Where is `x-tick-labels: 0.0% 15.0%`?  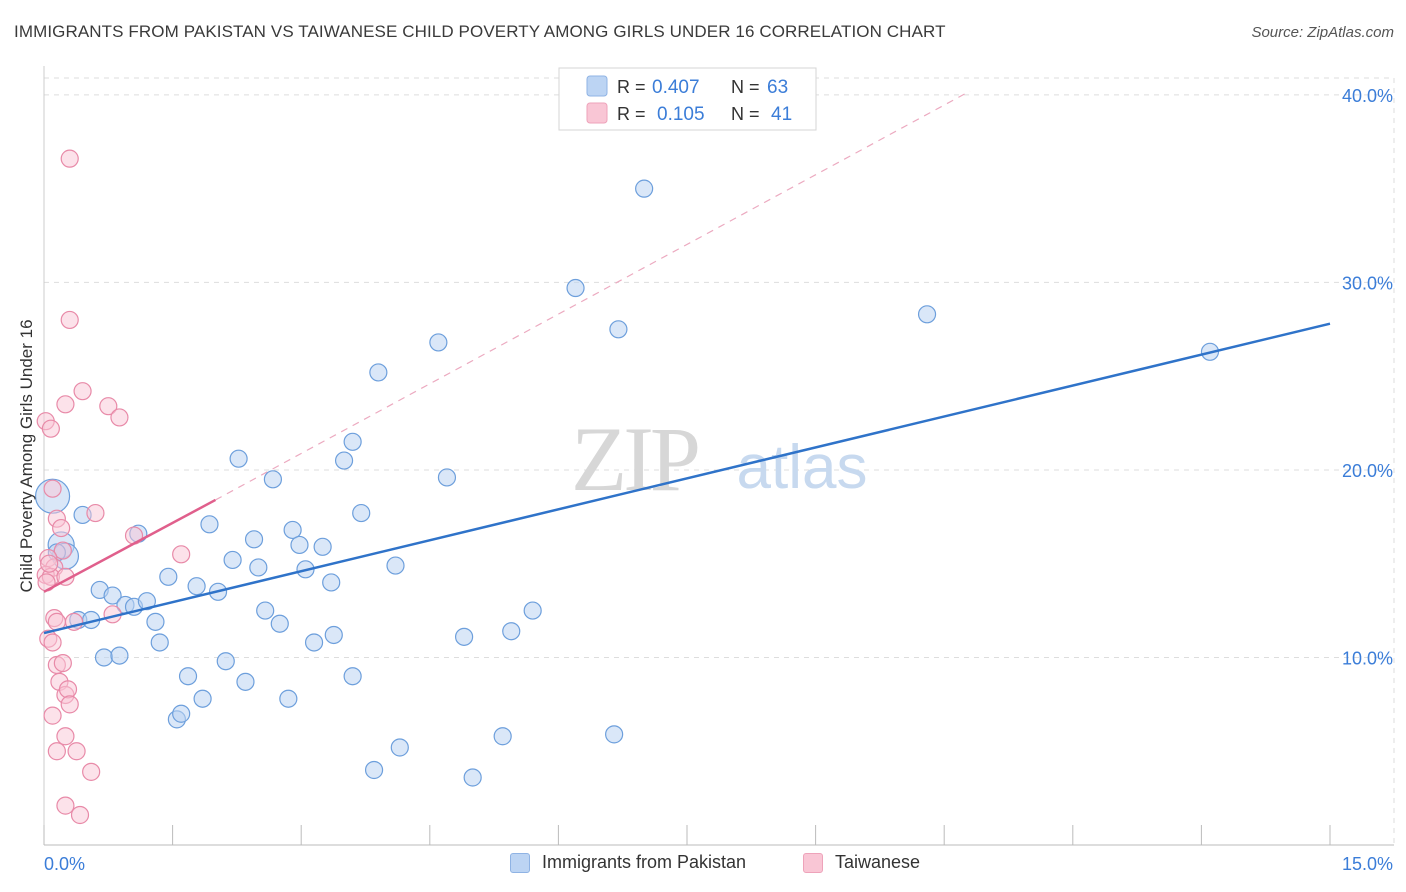
x-tick-labels: 0.0% 15.0% is located at coordinates (718, 864).